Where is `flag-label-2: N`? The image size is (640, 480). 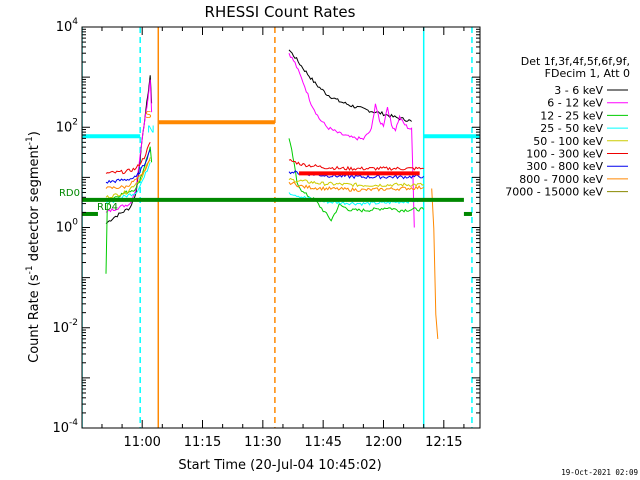 flag-label-2: N is located at coordinates (150, 129).